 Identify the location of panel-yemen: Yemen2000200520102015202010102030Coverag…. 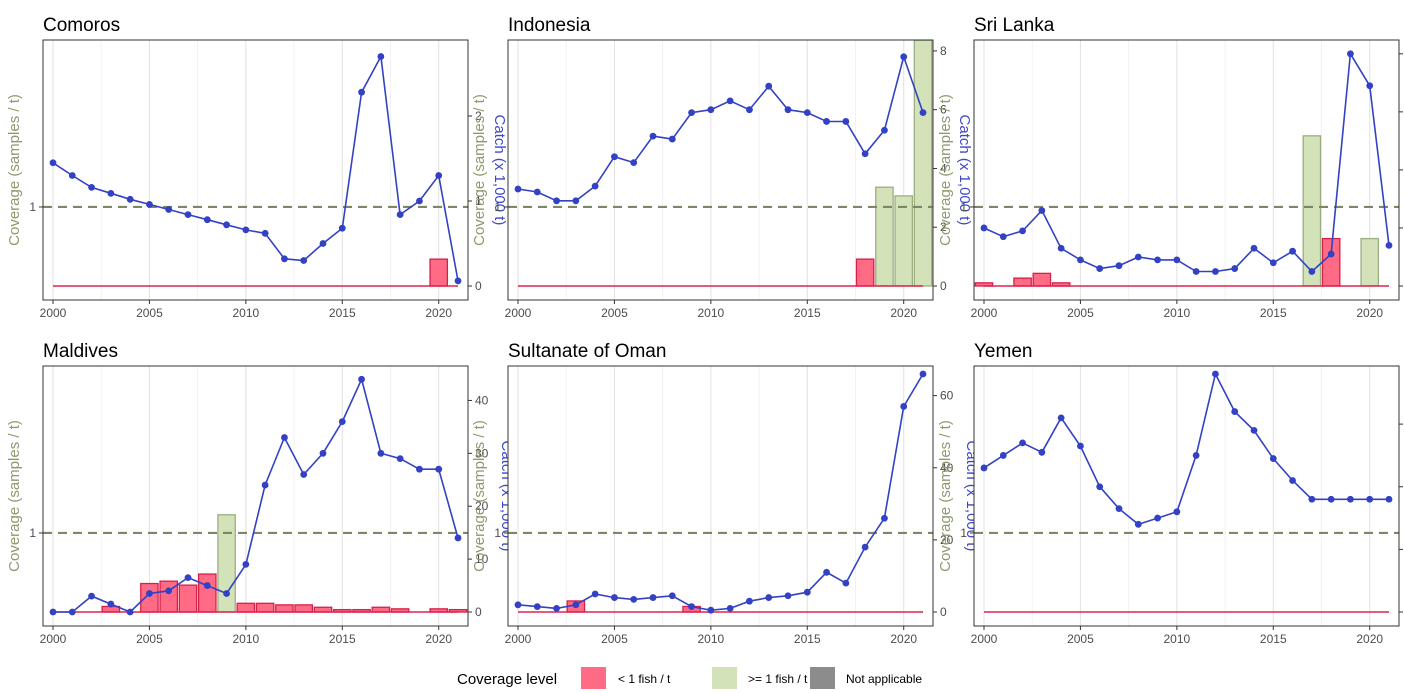
(1170, 493).